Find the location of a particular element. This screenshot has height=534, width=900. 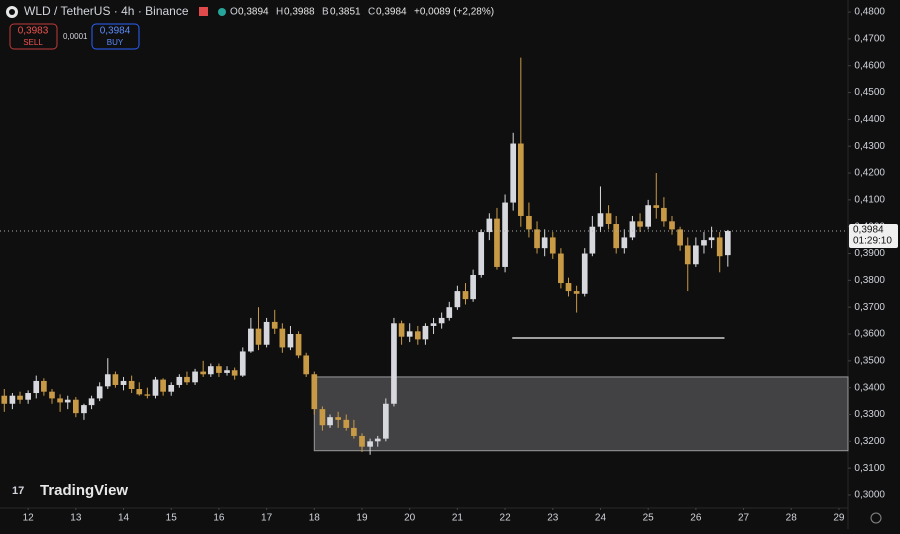

y-tick-label: 0,4500 is located at coordinates (869, 92).